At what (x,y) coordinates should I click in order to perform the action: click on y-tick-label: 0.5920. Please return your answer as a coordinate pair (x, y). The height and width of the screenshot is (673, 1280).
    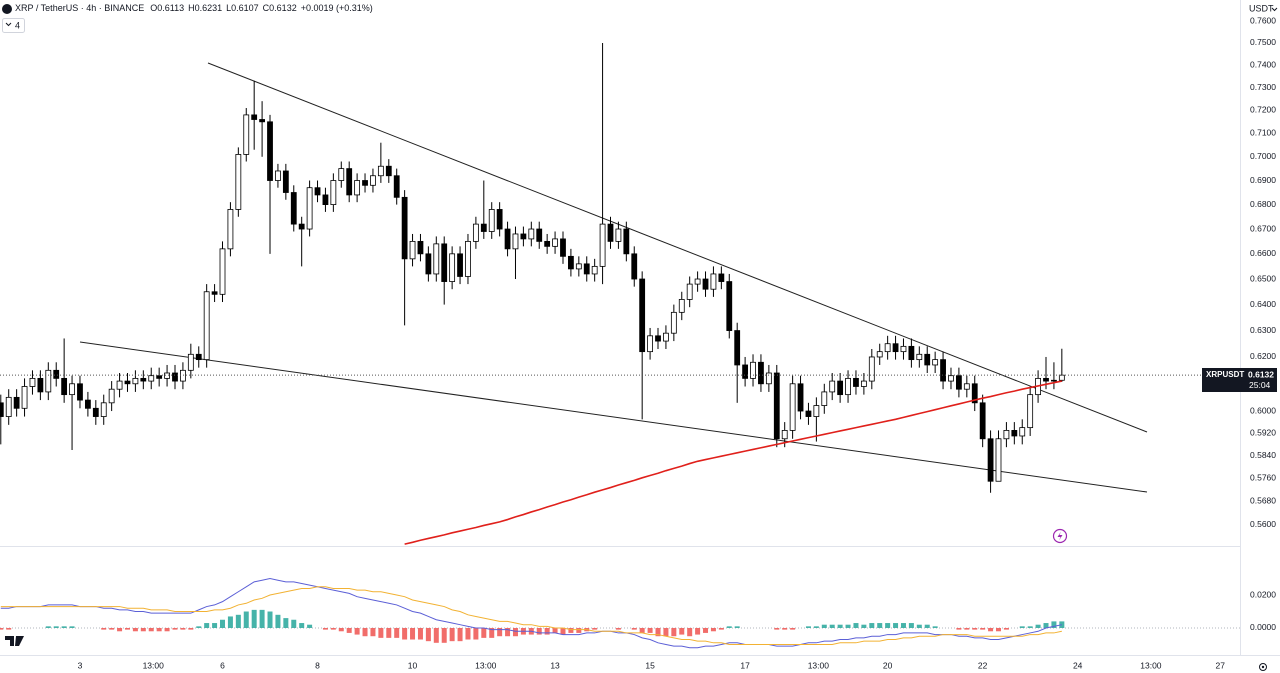
    Looking at the image, I should click on (1263, 432).